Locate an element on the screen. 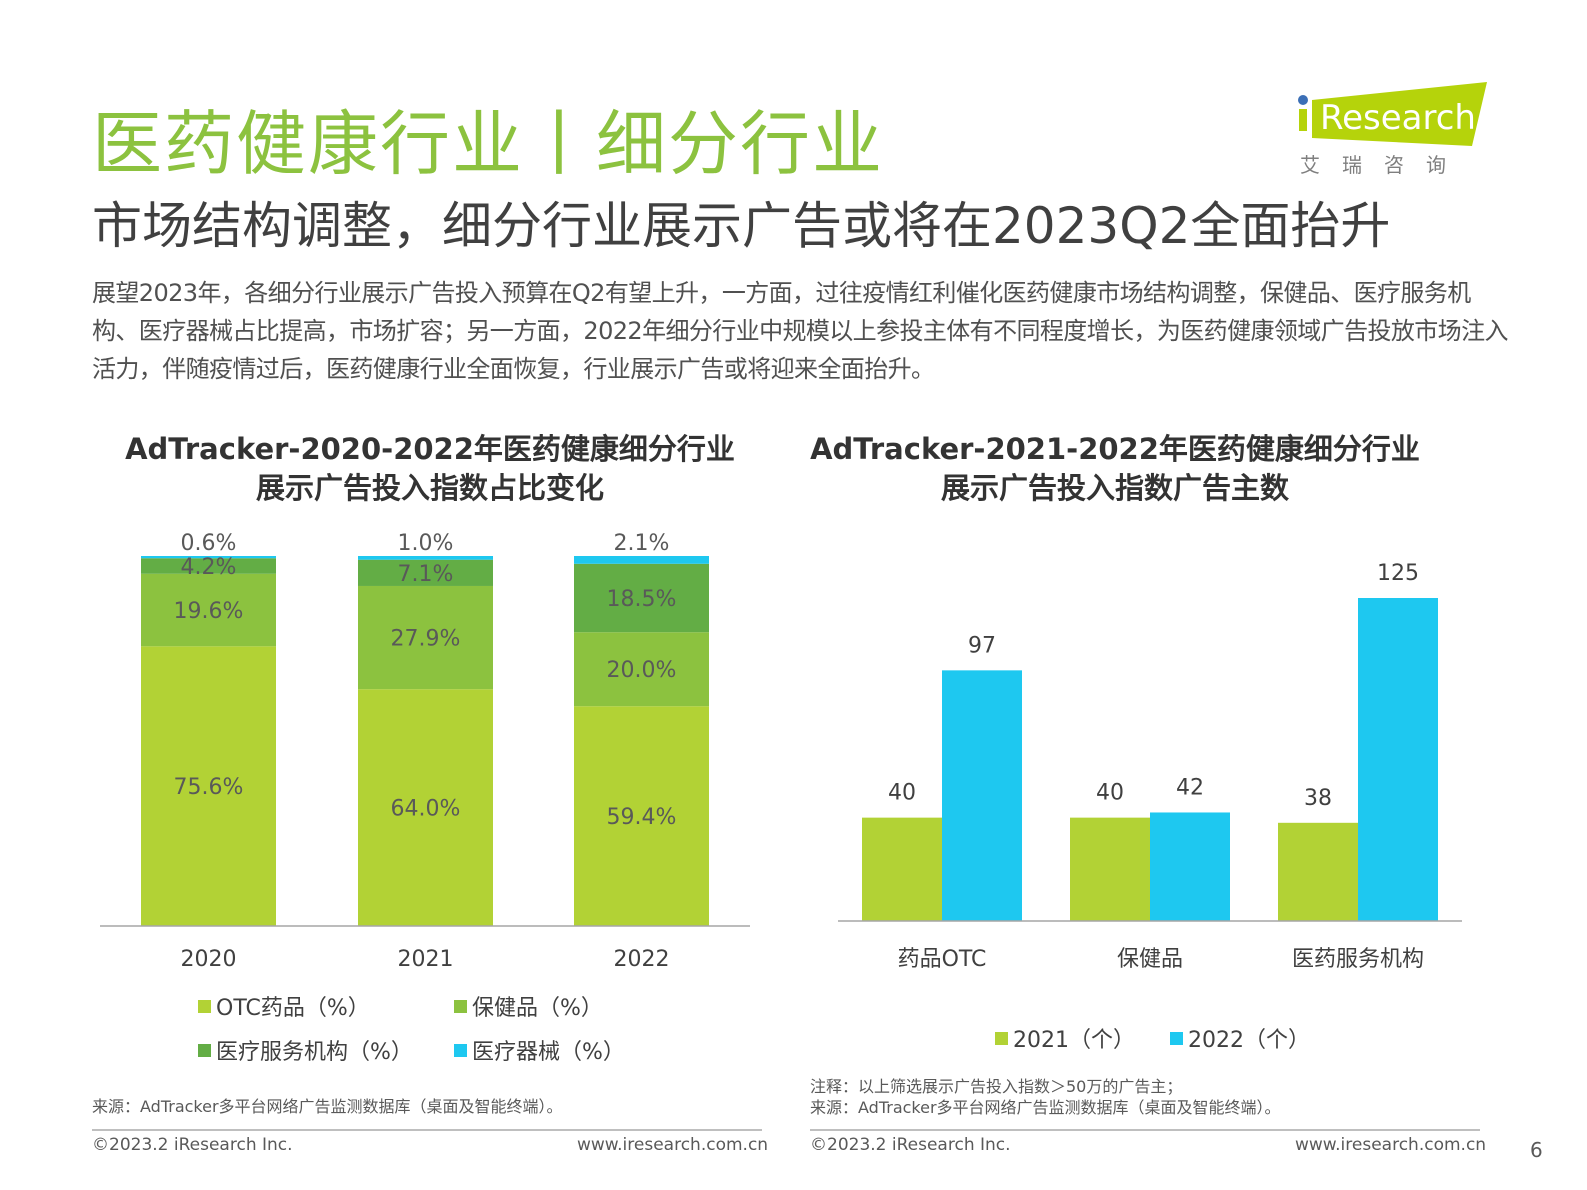 This screenshot has height=1190, width=1587. svg-text: Research is located at coordinates (1398, 118).